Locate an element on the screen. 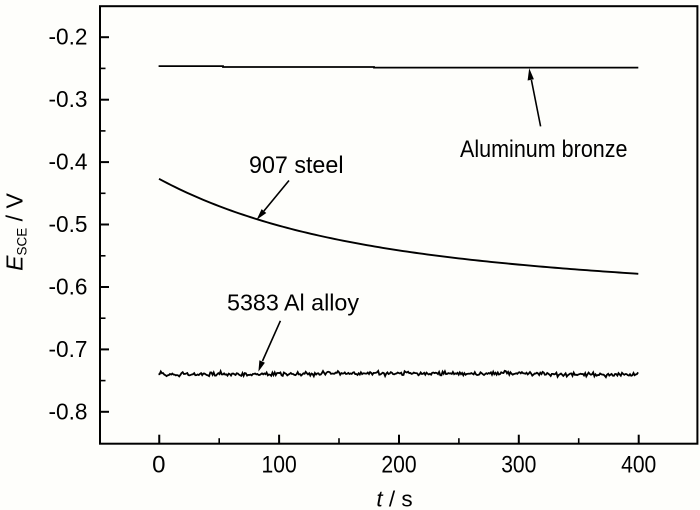 The height and width of the screenshot is (510, 700). svg-text: 5383 Al alloy is located at coordinates (293, 303).